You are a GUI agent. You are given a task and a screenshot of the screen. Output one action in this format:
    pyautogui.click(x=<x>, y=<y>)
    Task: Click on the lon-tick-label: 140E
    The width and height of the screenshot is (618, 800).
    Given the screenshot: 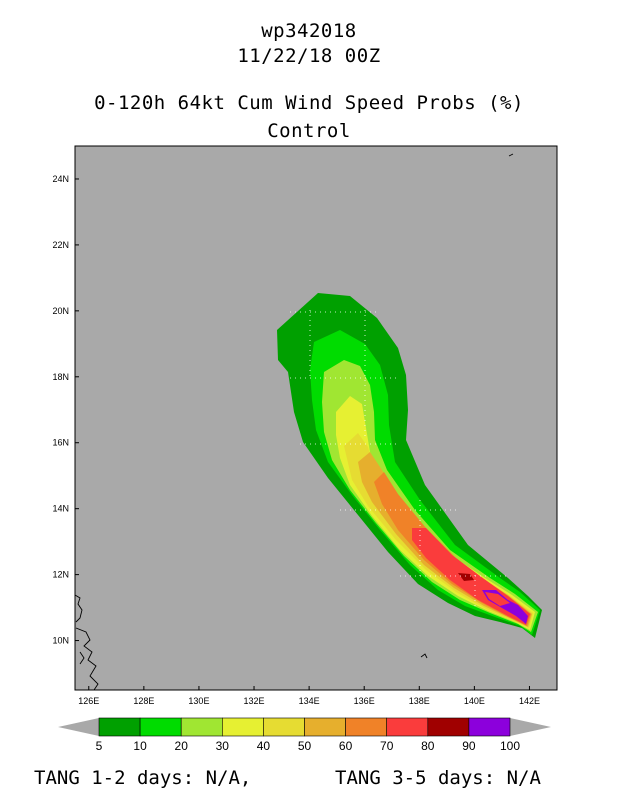 What is the action you would take?
    pyautogui.click(x=474, y=701)
    